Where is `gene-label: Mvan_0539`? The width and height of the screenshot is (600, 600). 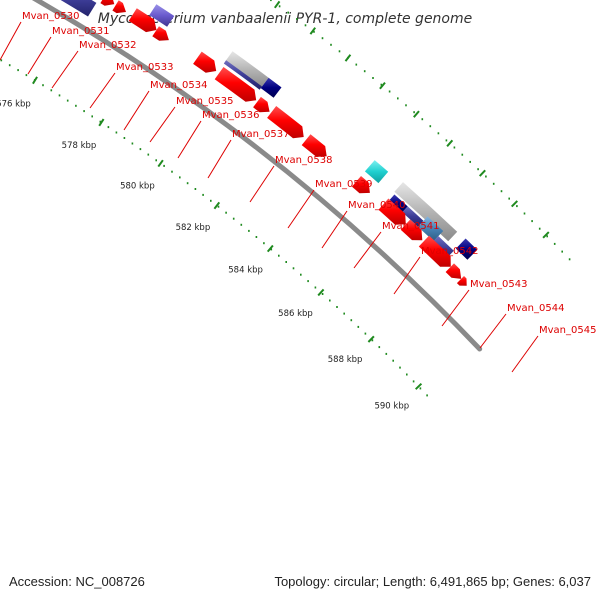
gene-label: Mvan_0539 is located at coordinates (343, 184).